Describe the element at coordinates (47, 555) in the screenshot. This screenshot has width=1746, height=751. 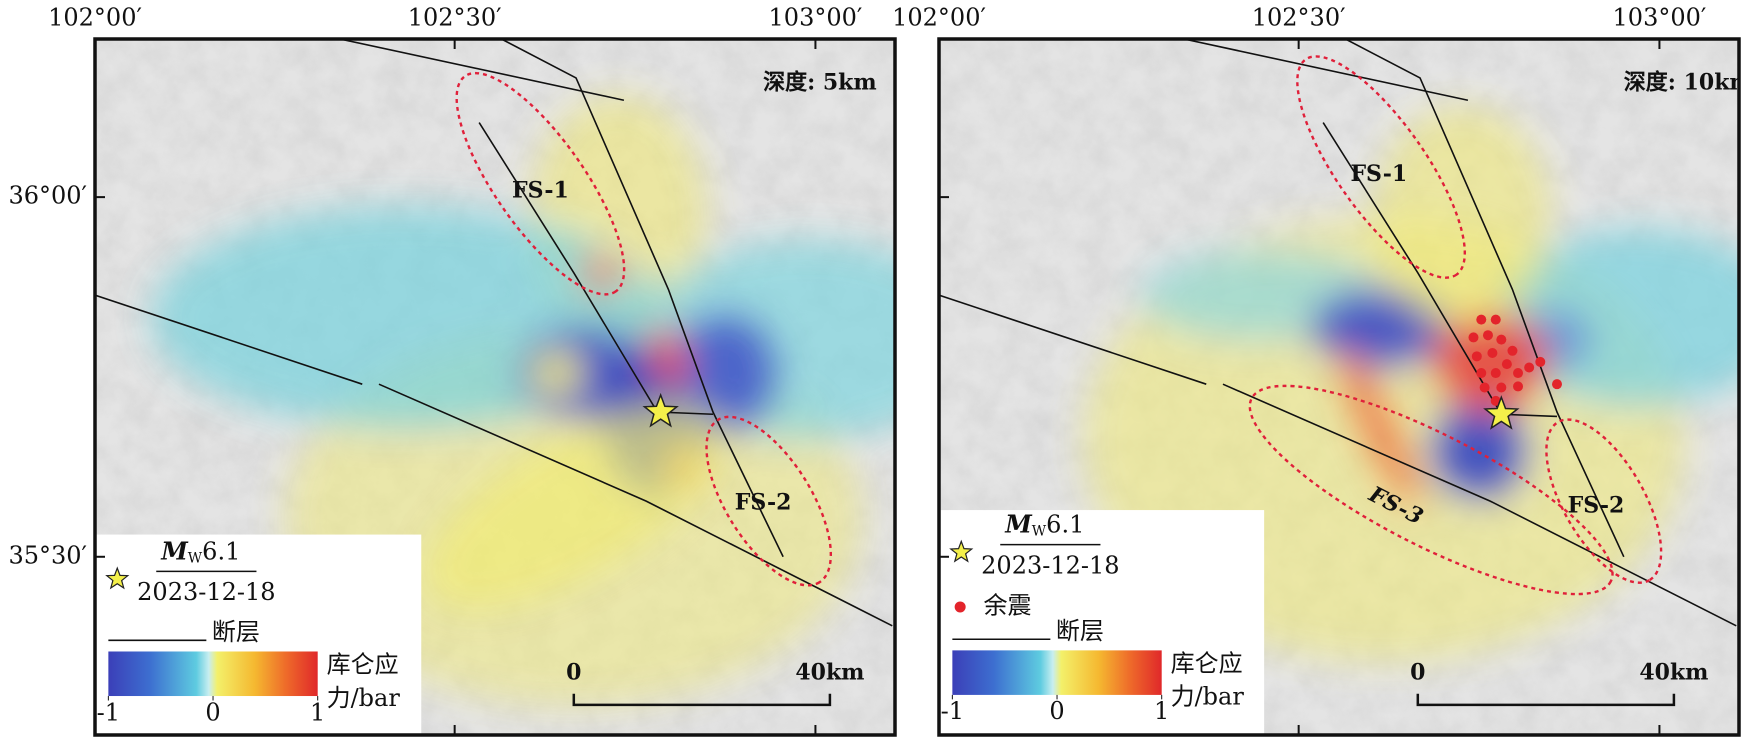
I see `lat-label: 35°30′` at that location.